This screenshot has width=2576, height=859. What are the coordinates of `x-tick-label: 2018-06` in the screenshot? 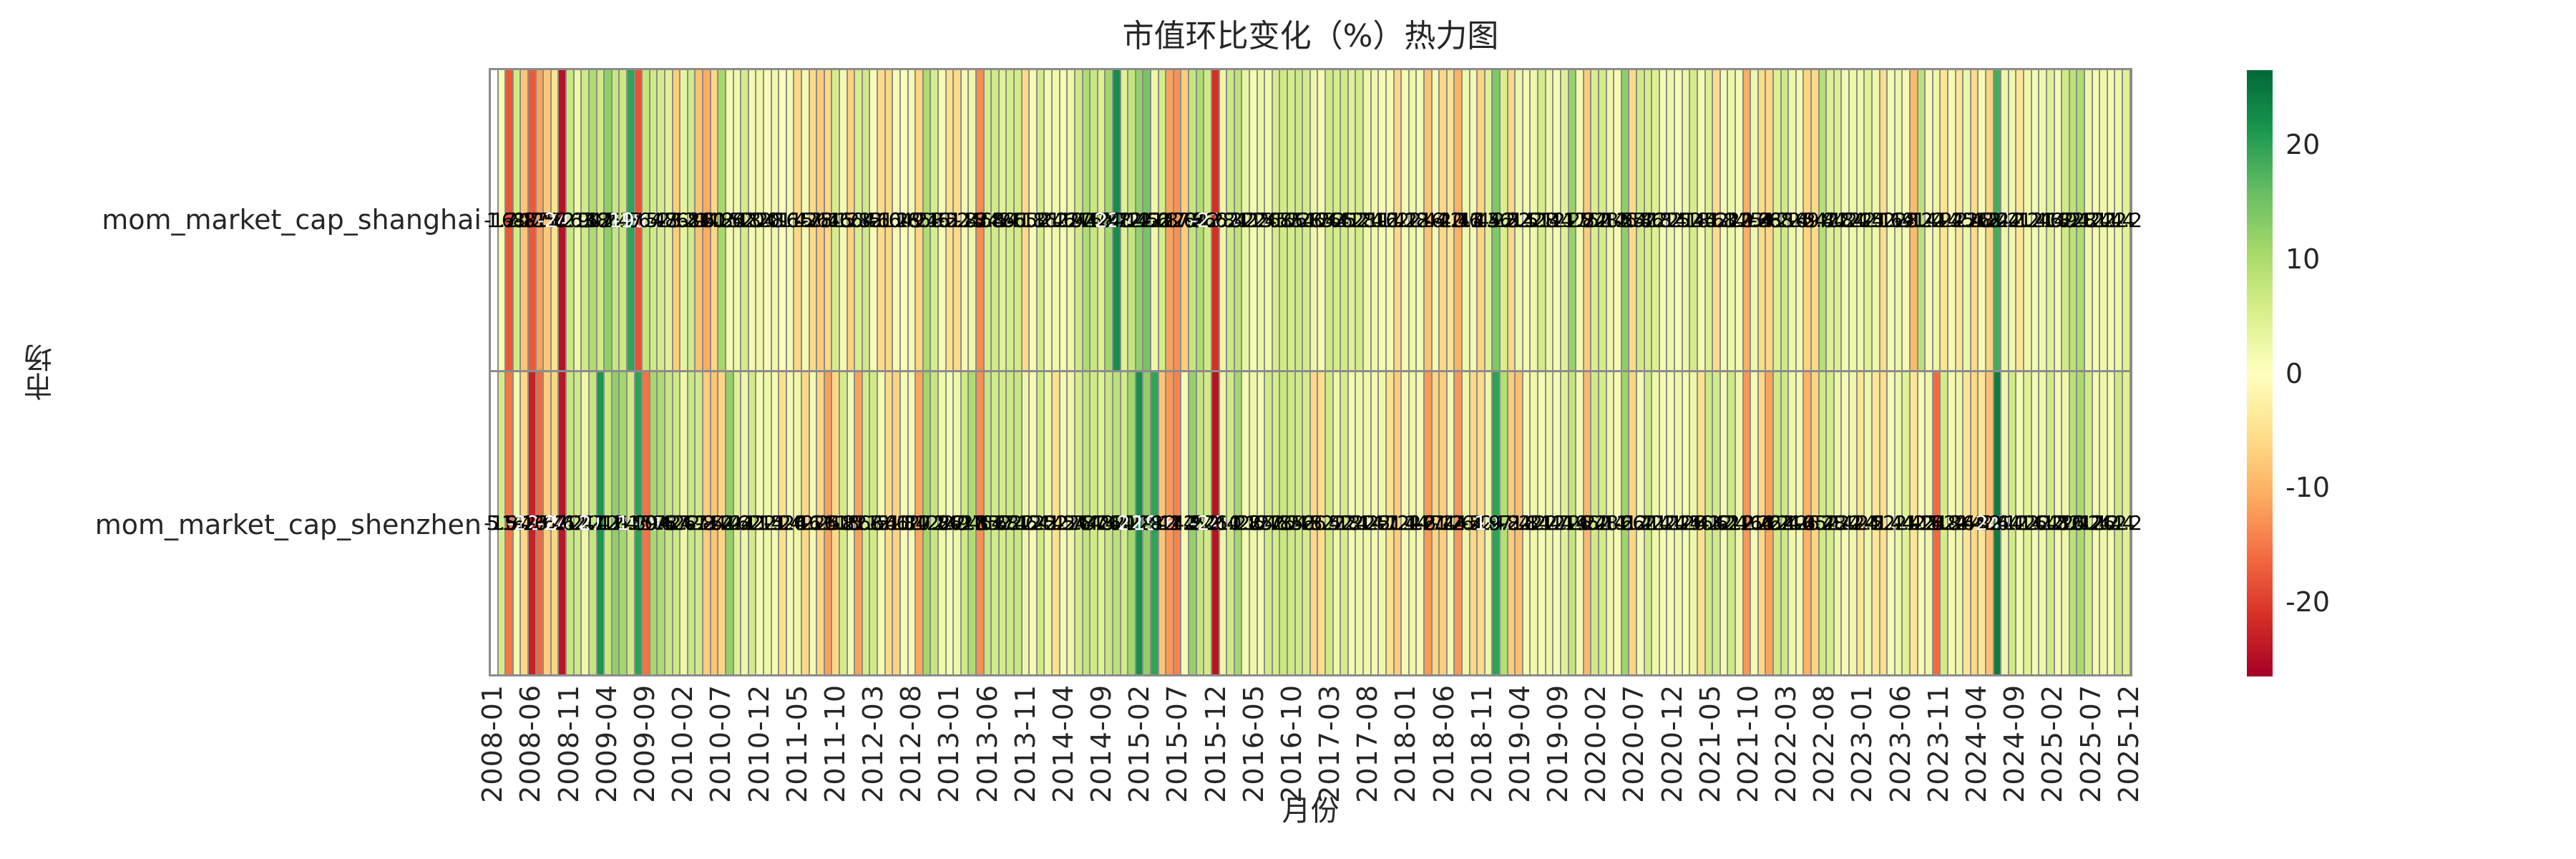 It's located at (1444, 743).